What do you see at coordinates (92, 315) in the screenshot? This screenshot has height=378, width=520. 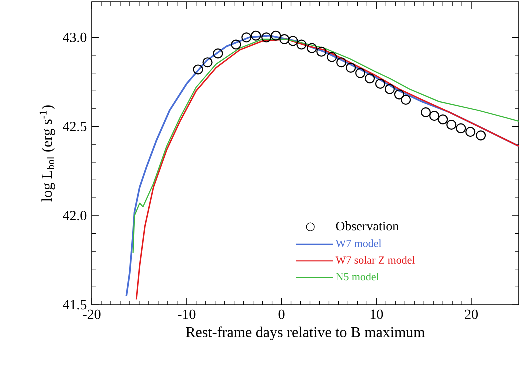 I see `x-tick-label: -20` at bounding box center [92, 315].